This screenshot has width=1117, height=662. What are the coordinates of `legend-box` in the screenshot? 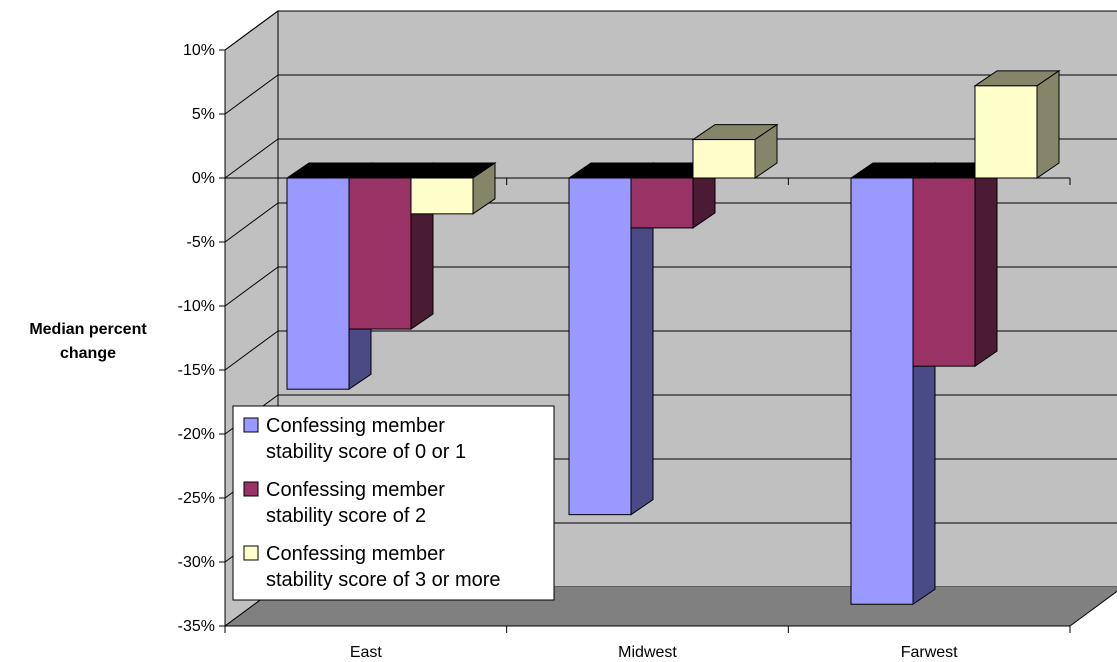 It's located at (393, 503).